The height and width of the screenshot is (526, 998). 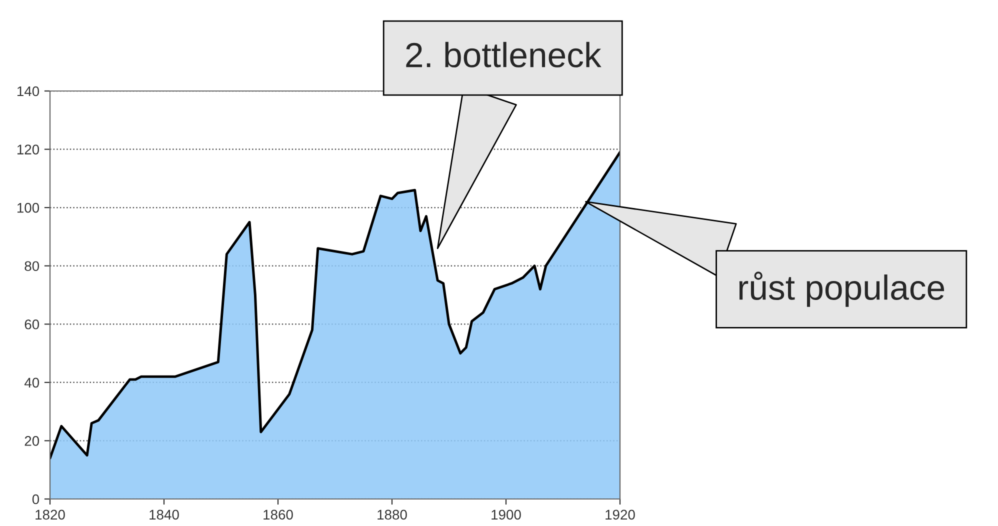 I want to click on x-tick-label: 1920, so click(x=620, y=515).